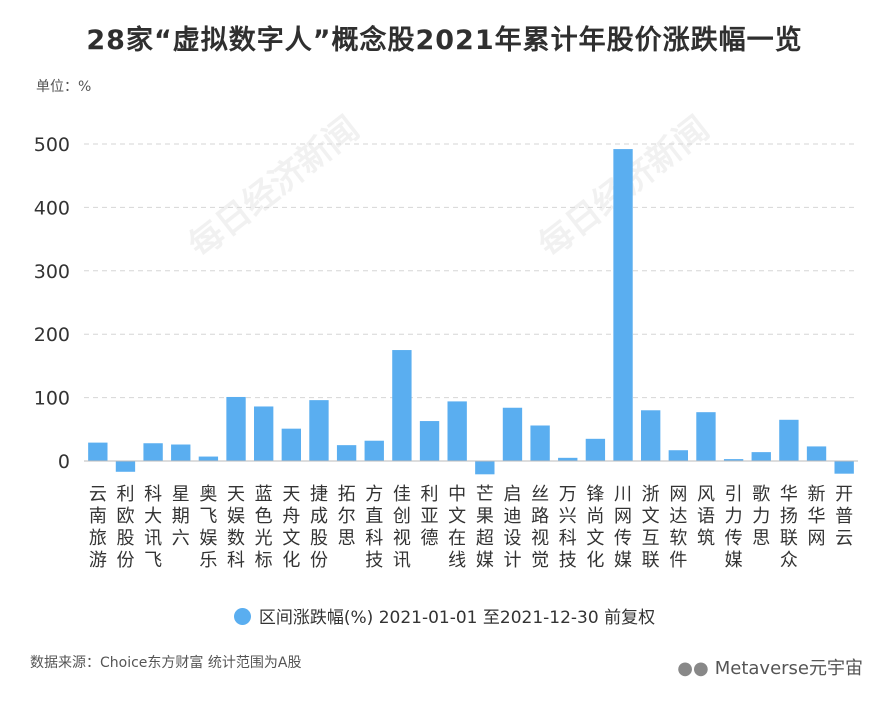 This screenshot has width=889, height=706. What do you see at coordinates (457, 618) in the screenshot?
I see `legend-label: 区间涨跌幅(%) 2021-01-01 至2021-12-30 前复权` at bounding box center [457, 618].